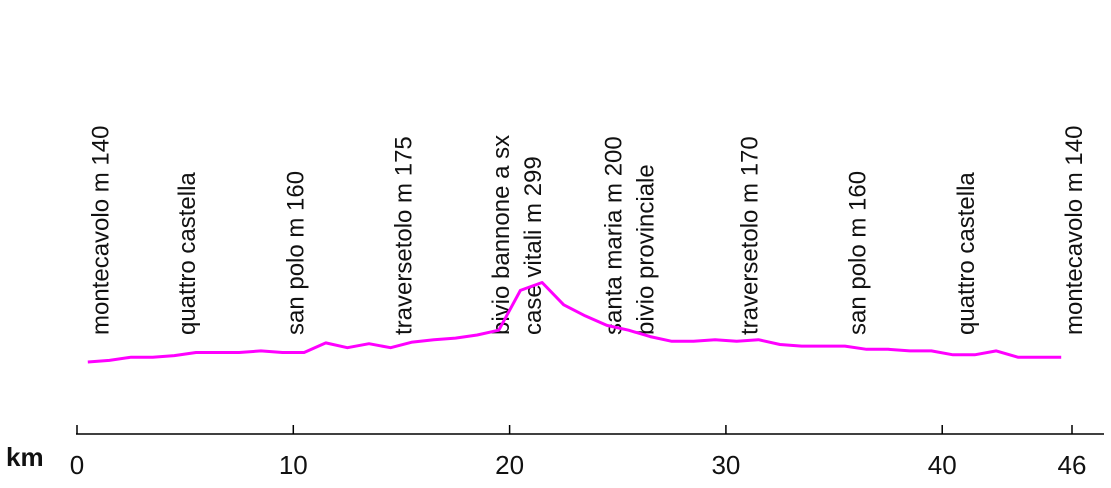 The image size is (1111, 488). I want to click on location-label: traversetolo m 175, so click(403, 235).